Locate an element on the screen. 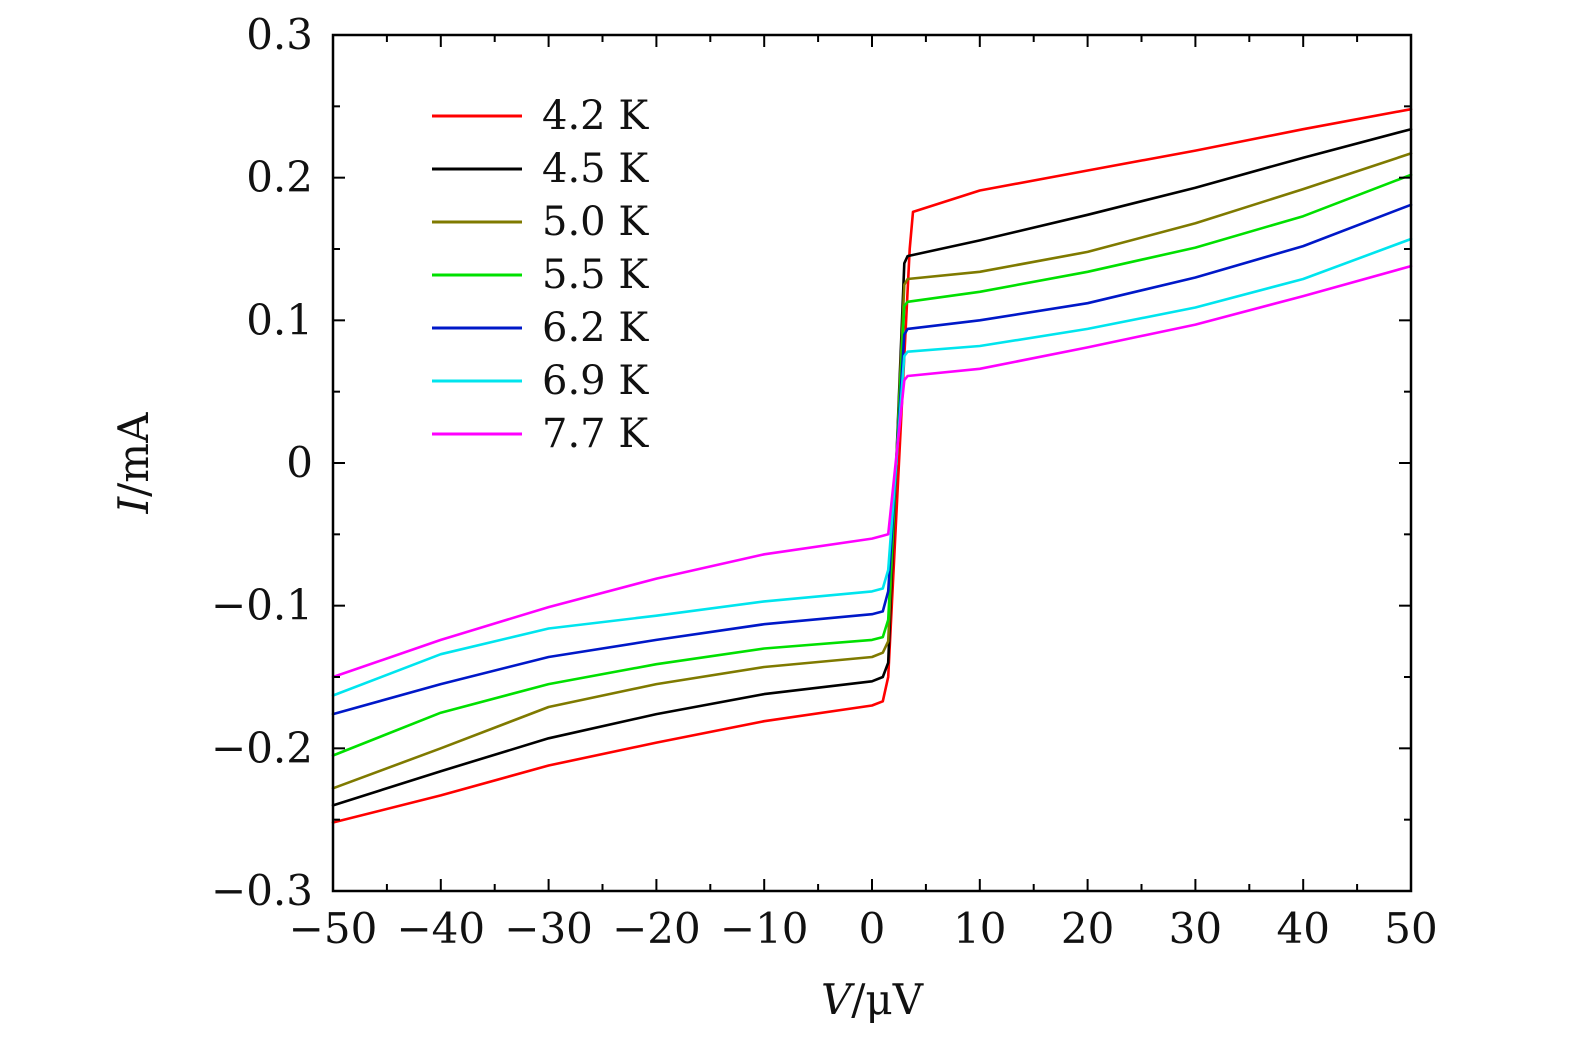 This screenshot has height=1043, width=1575. legend-label: 4.5 K is located at coordinates (595, 169).